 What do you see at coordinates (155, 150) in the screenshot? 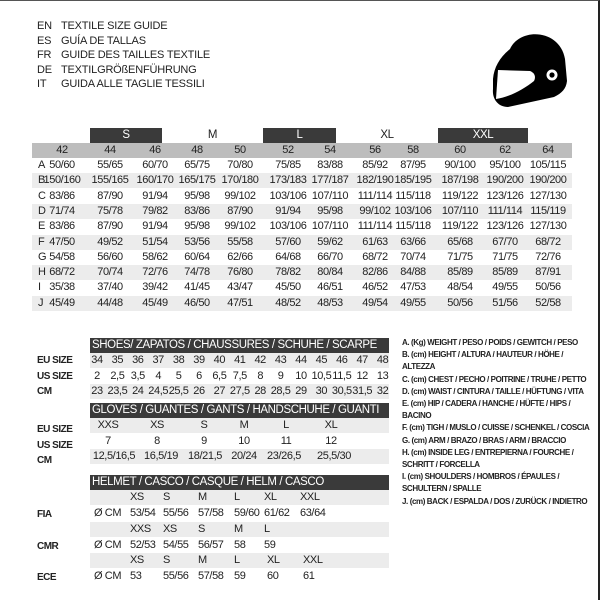
I see `size-number: 46` at bounding box center [155, 150].